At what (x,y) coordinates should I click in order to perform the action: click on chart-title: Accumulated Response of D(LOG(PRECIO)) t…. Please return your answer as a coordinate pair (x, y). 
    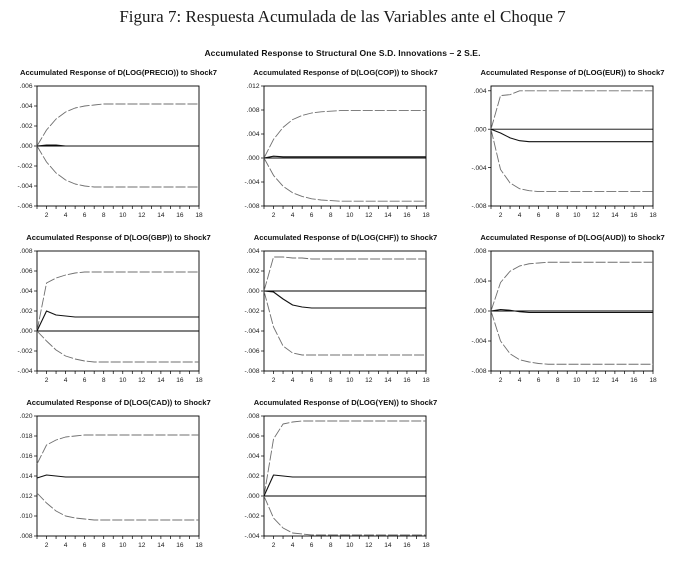
    Looking at the image, I should click on (118, 72).